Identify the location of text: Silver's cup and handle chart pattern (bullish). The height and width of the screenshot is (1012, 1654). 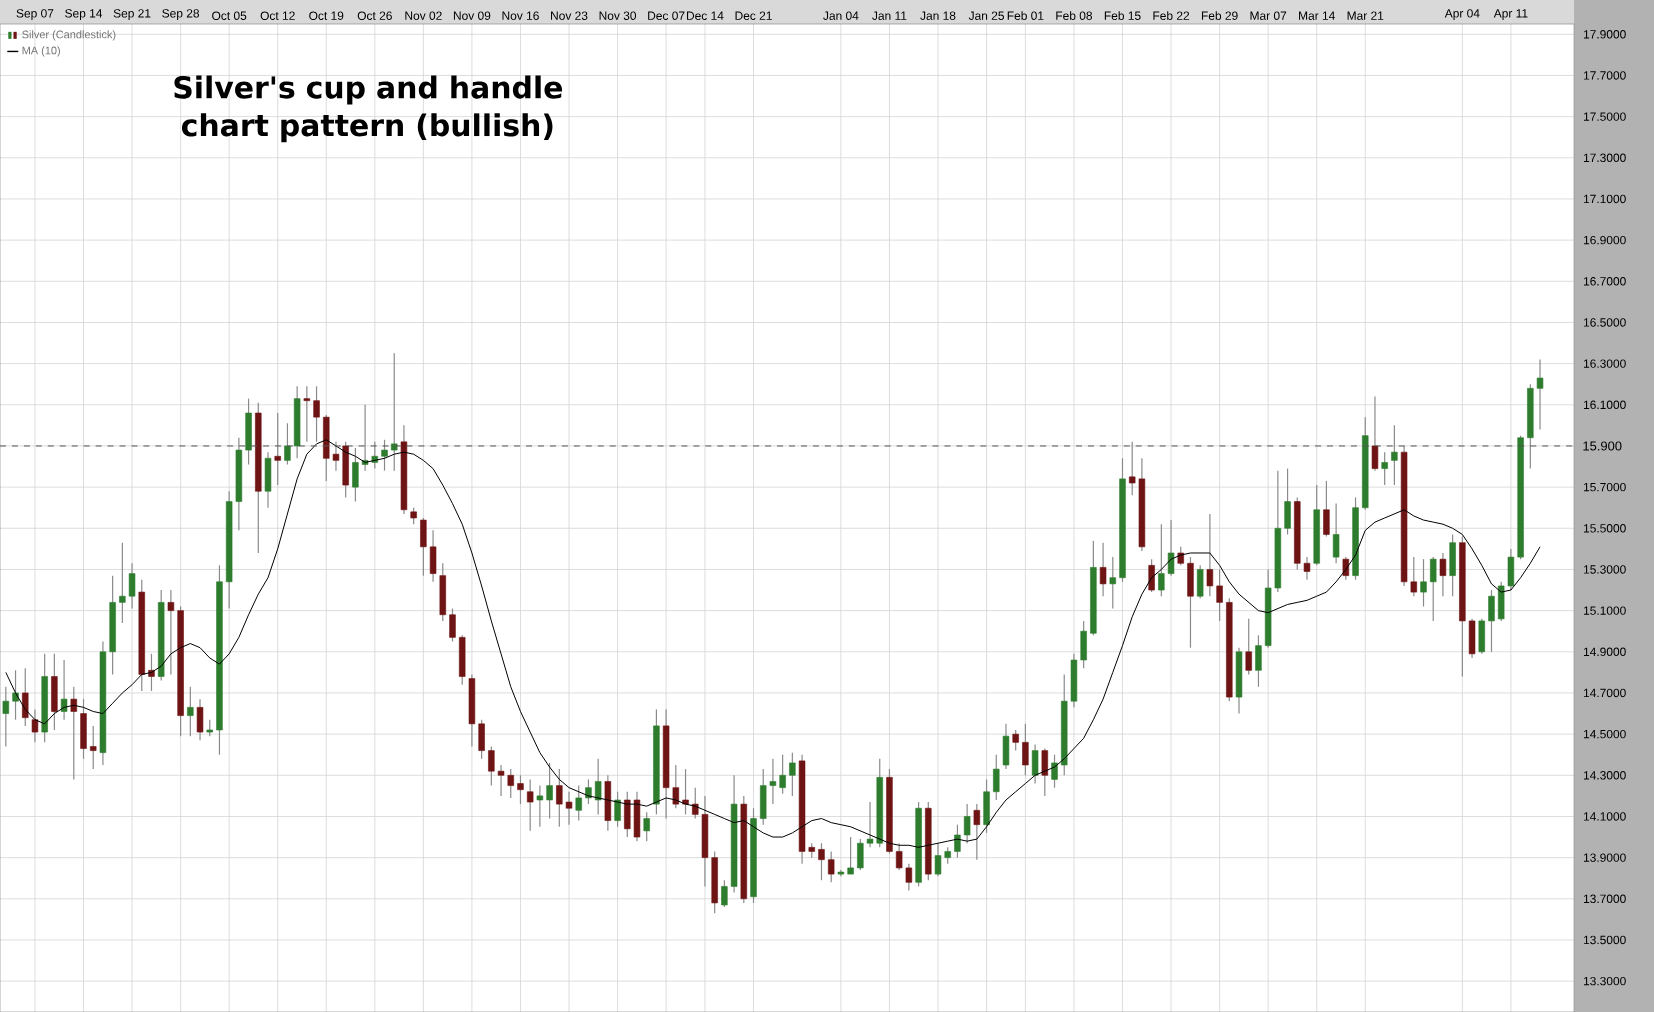
(368, 109).